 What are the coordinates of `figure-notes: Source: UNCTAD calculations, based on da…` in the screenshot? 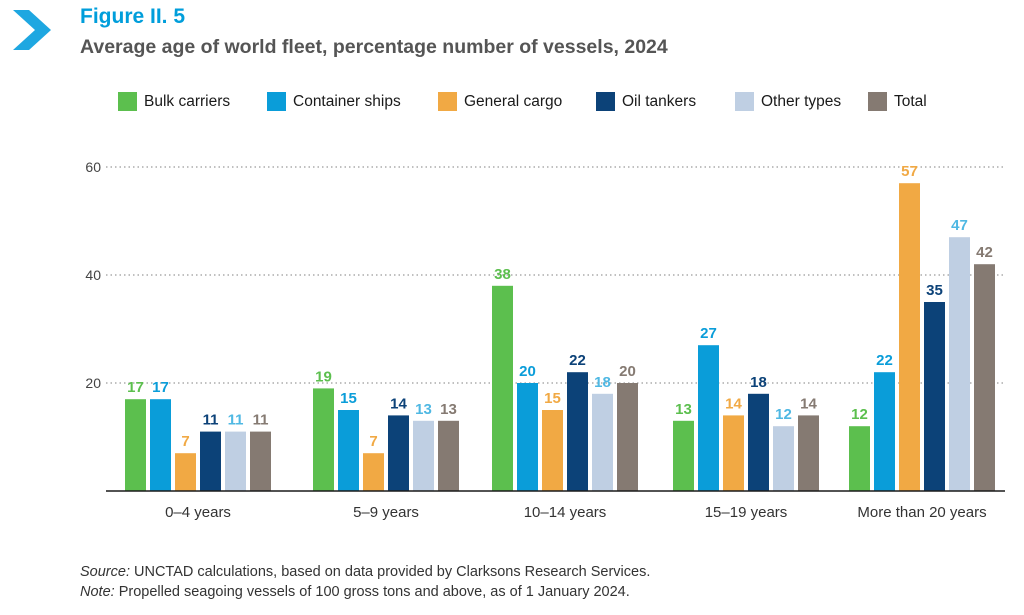 It's located at (365, 582).